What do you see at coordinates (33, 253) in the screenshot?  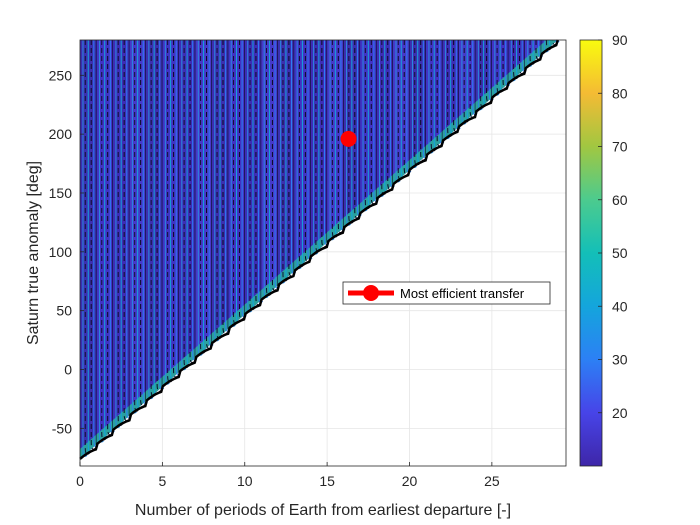 I see `y-axis-label: Saturn true anomaly [deg]` at bounding box center [33, 253].